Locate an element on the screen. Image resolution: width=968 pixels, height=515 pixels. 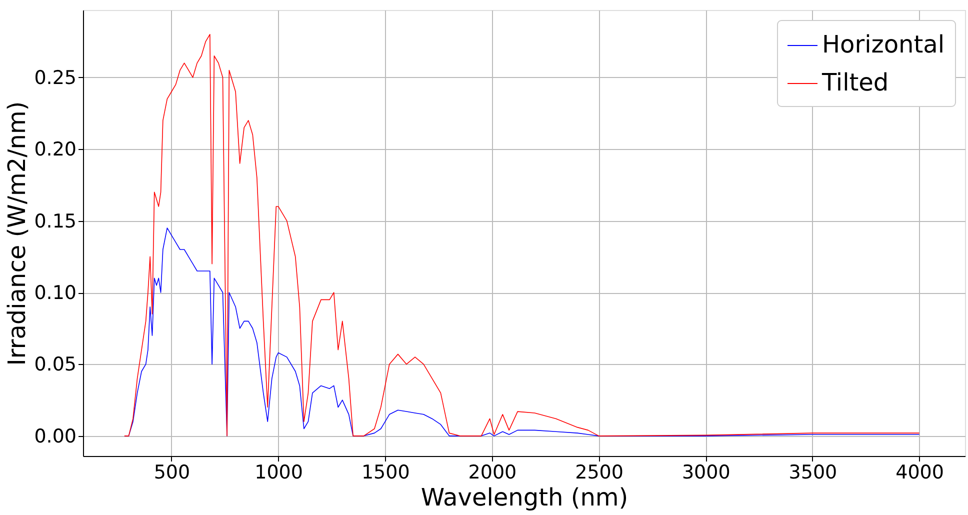
x-tick-label: 1000 is located at coordinates (278, 473).